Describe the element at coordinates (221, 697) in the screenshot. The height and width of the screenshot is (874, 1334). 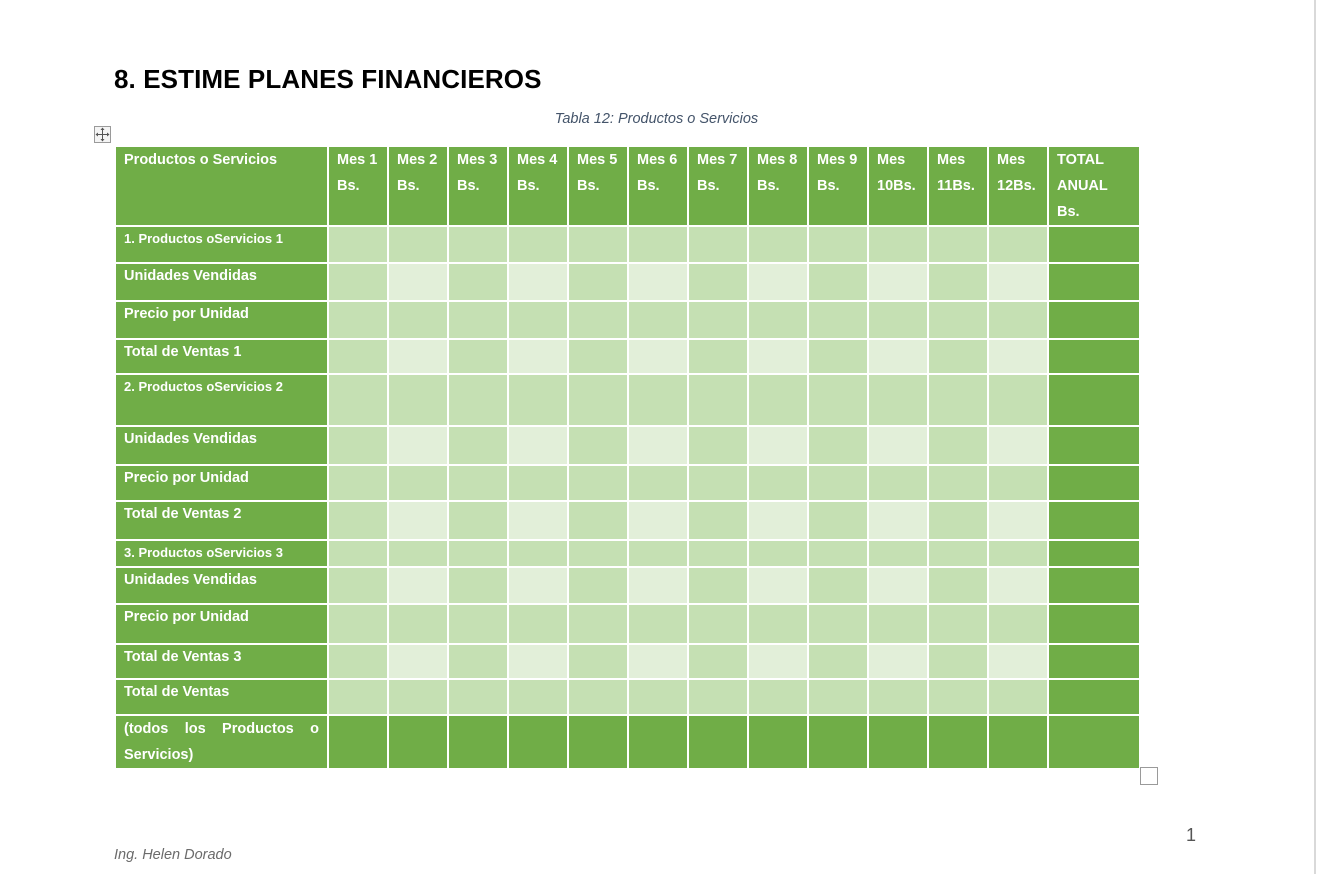
I see `row-label-cell: Total de Ventas` at that location.